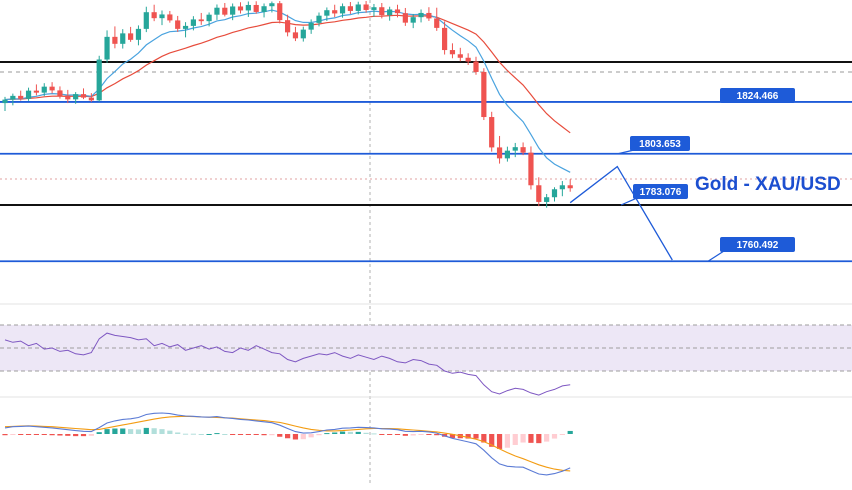 The width and height of the screenshot is (852, 490). Describe the element at coordinates (758, 245) in the screenshot. I see `level-label-1760.492: 1760.492` at that location.